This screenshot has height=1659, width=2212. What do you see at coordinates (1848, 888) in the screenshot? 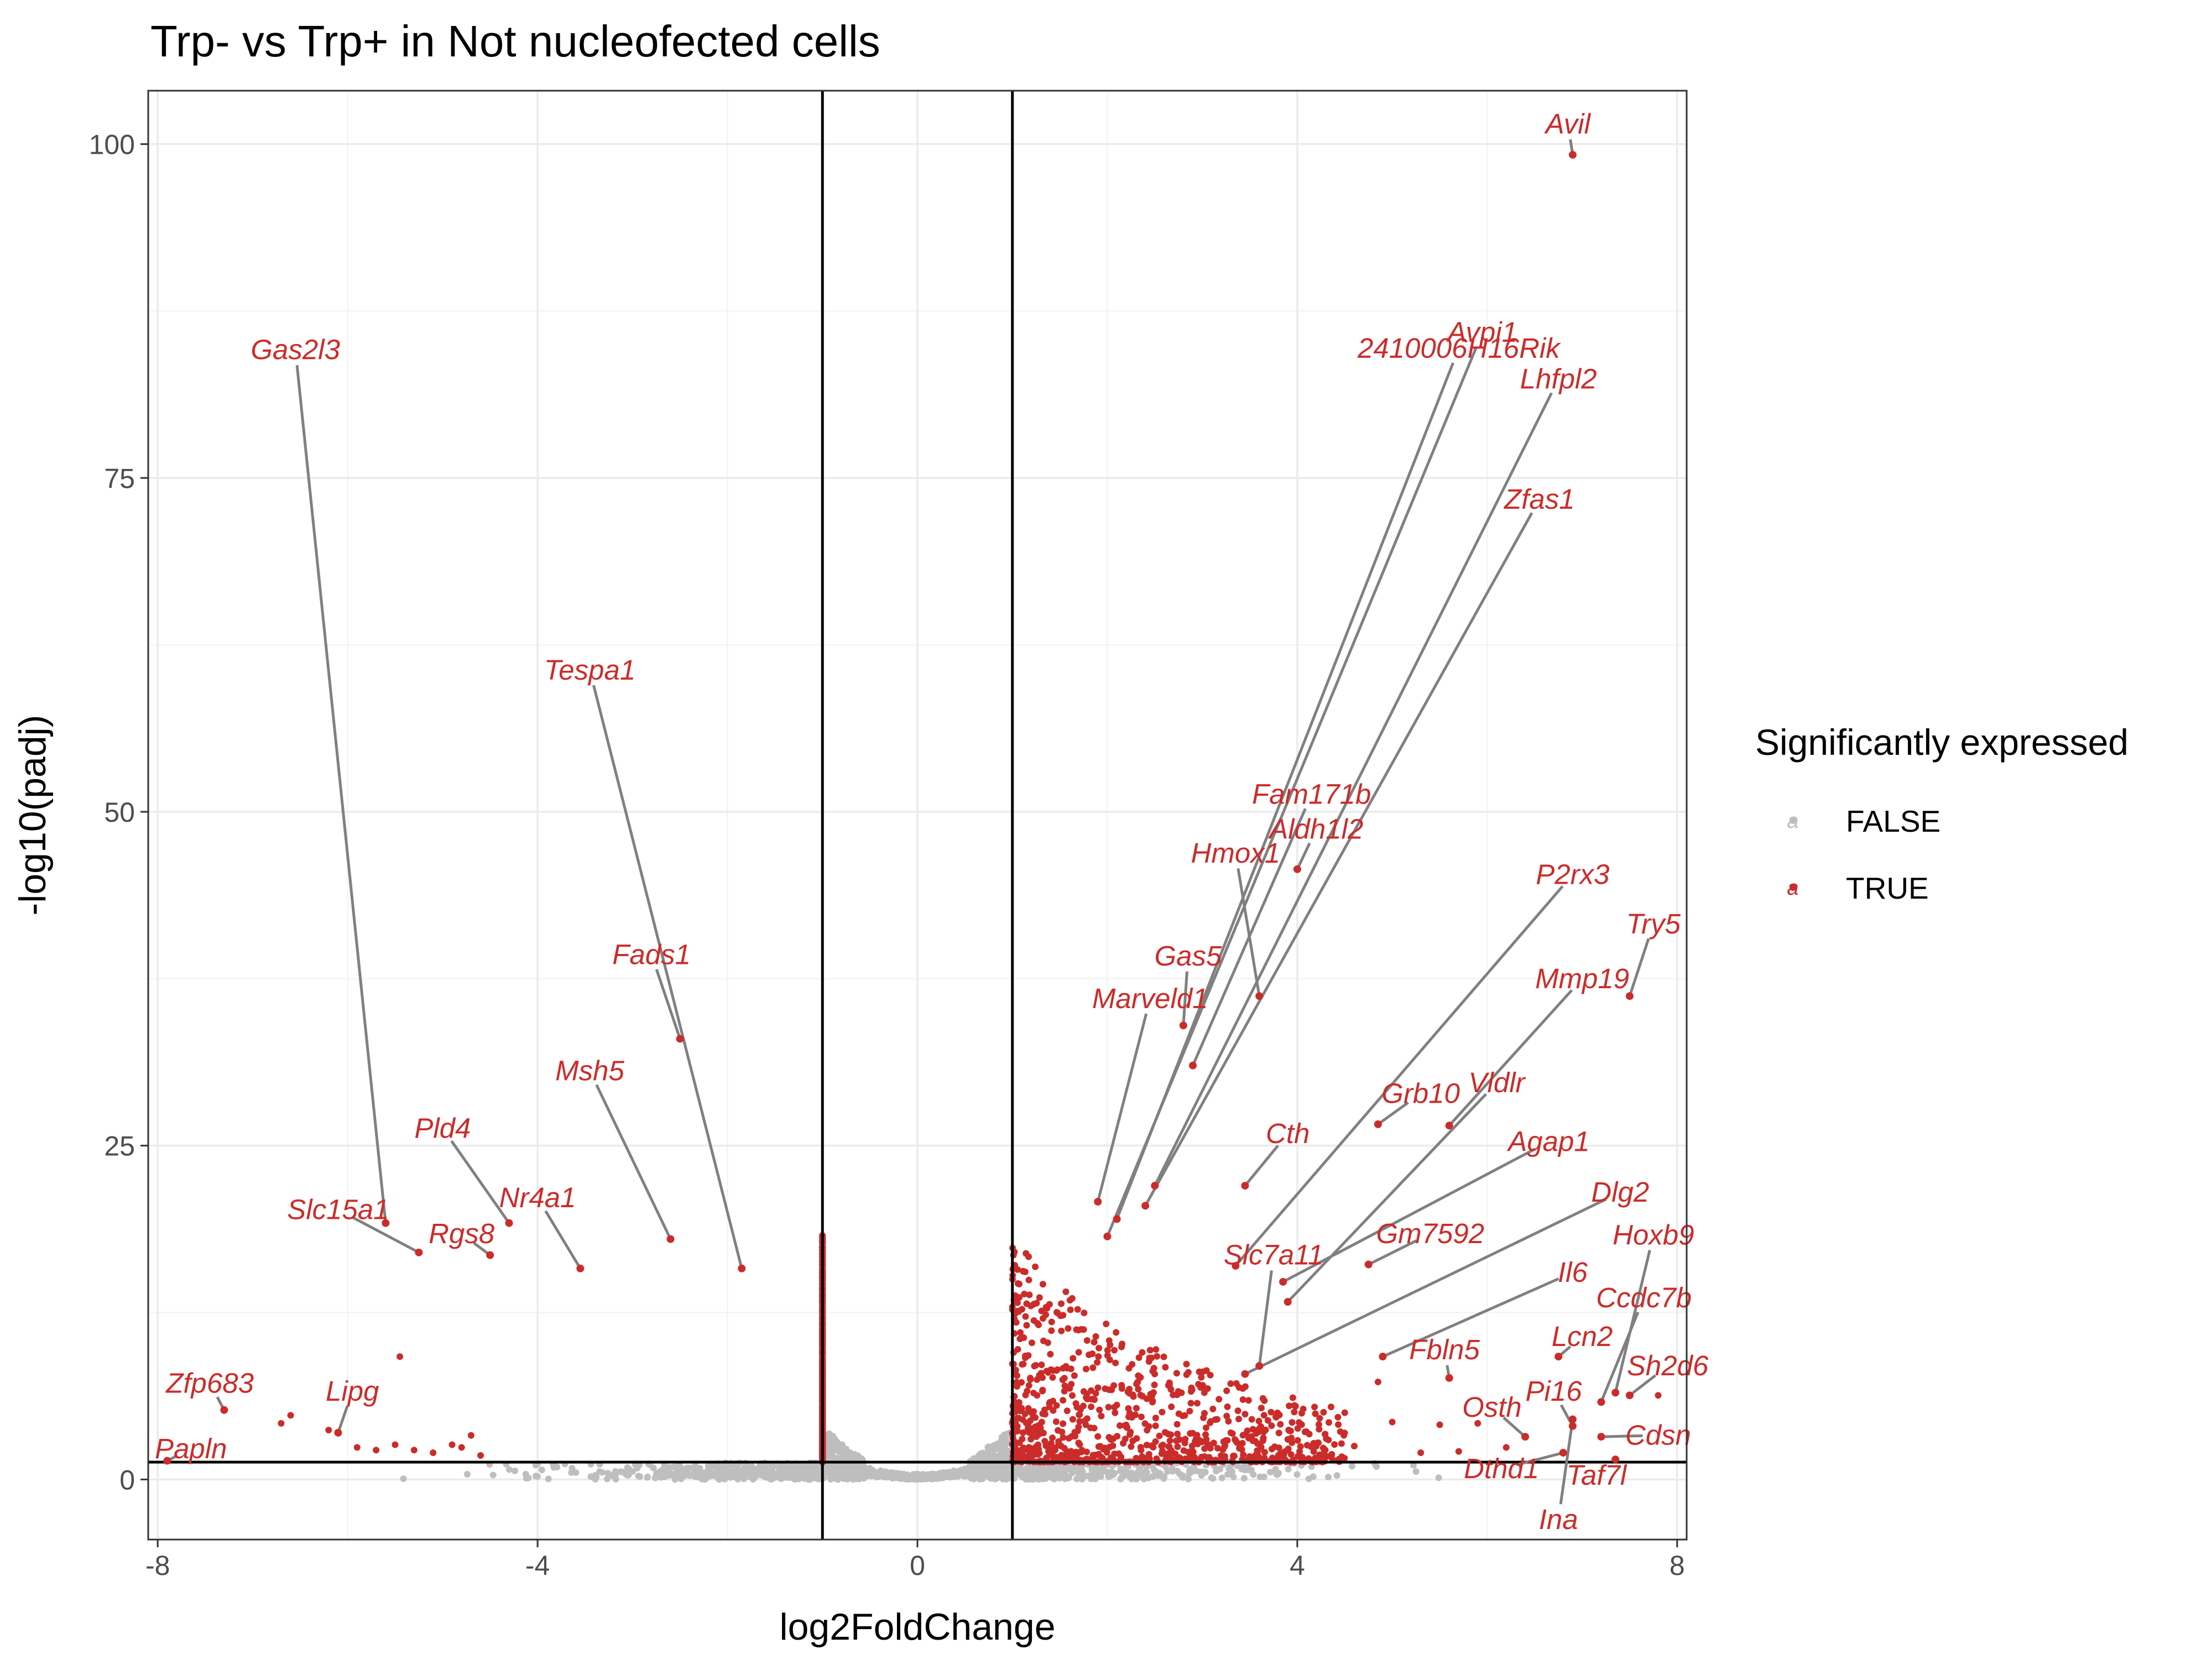
I see `legend-item: aTRUE` at bounding box center [1848, 888].